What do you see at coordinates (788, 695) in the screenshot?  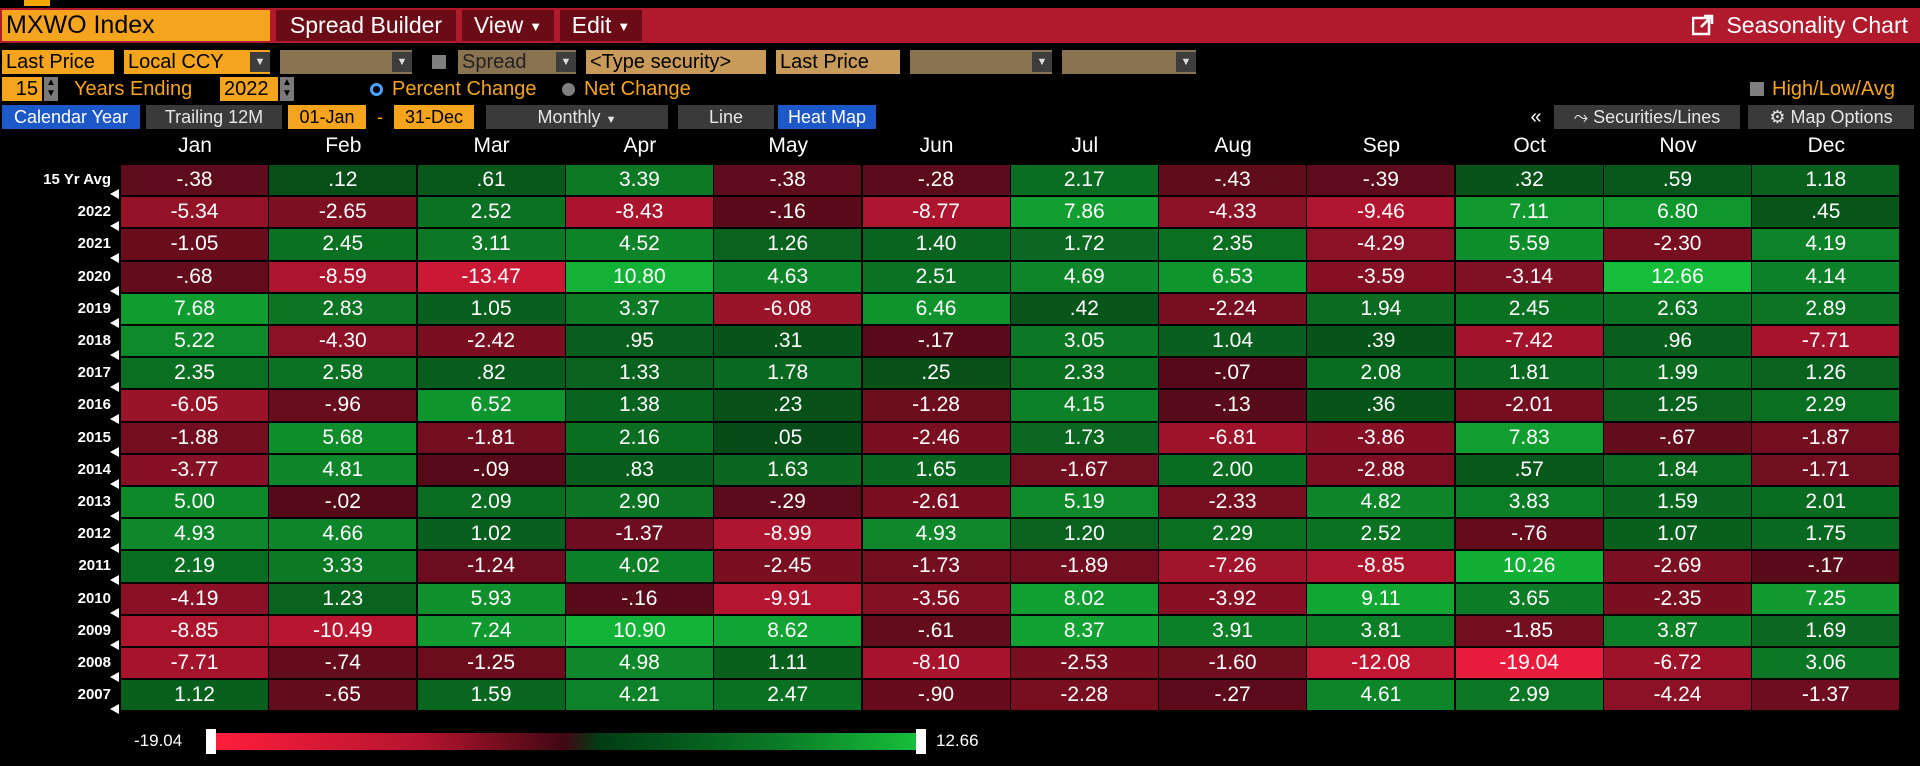 I see `heat-map-cell: 2.47` at bounding box center [788, 695].